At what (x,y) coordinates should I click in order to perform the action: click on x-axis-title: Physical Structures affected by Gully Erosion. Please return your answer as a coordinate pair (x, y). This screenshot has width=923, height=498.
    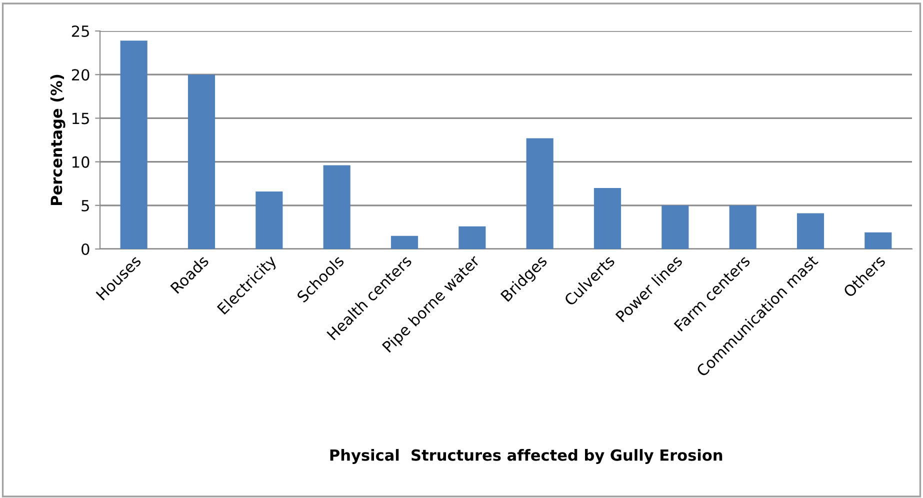
    Looking at the image, I should click on (526, 456).